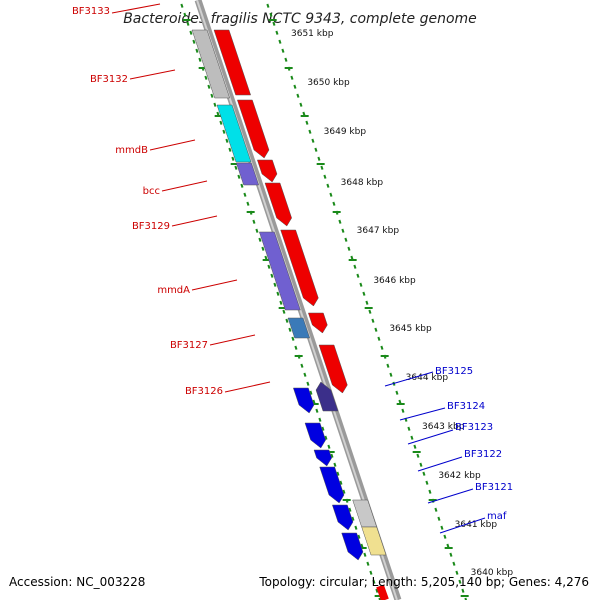  Describe the element at coordinates (476, 525) in the screenshot. I see `kbp-label: 3641 kbp` at that location.